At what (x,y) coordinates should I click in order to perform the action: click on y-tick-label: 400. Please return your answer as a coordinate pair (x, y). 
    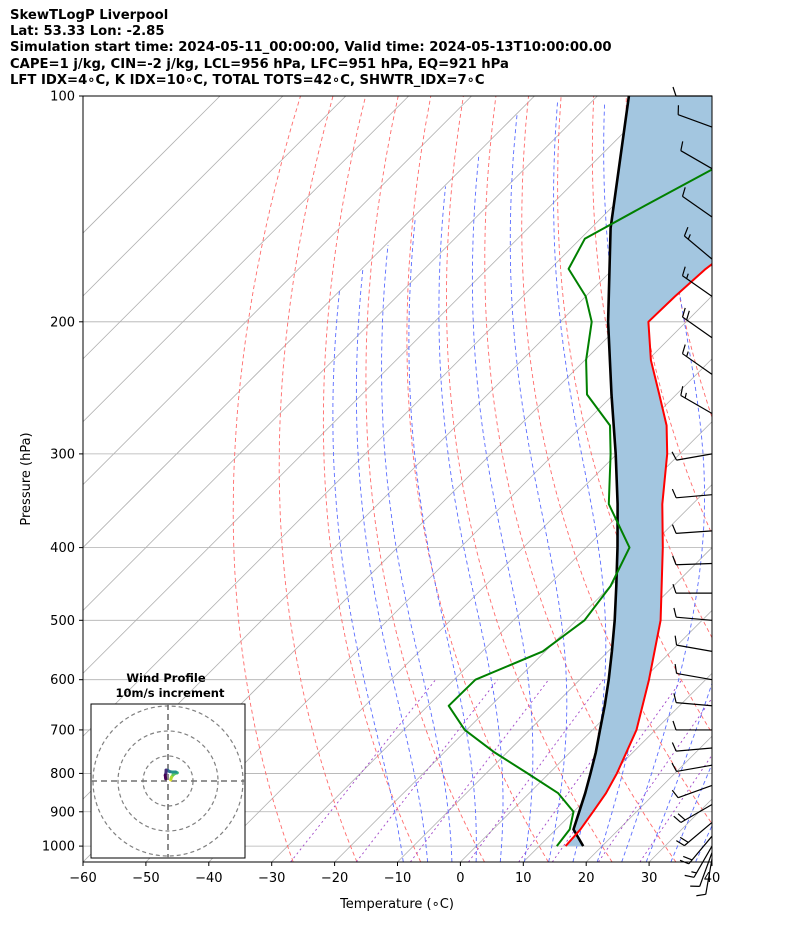
    Looking at the image, I should click on (62, 548).